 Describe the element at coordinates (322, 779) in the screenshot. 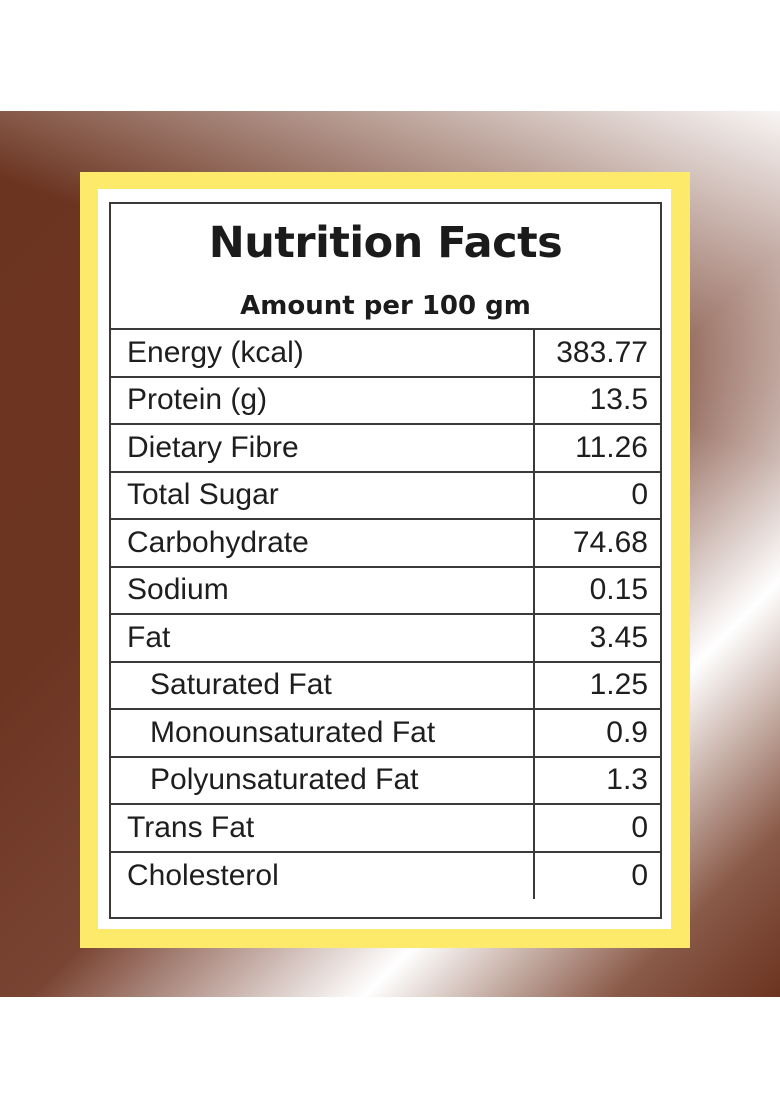

I see `nutrient-name: Polyunsaturated Fat` at that location.